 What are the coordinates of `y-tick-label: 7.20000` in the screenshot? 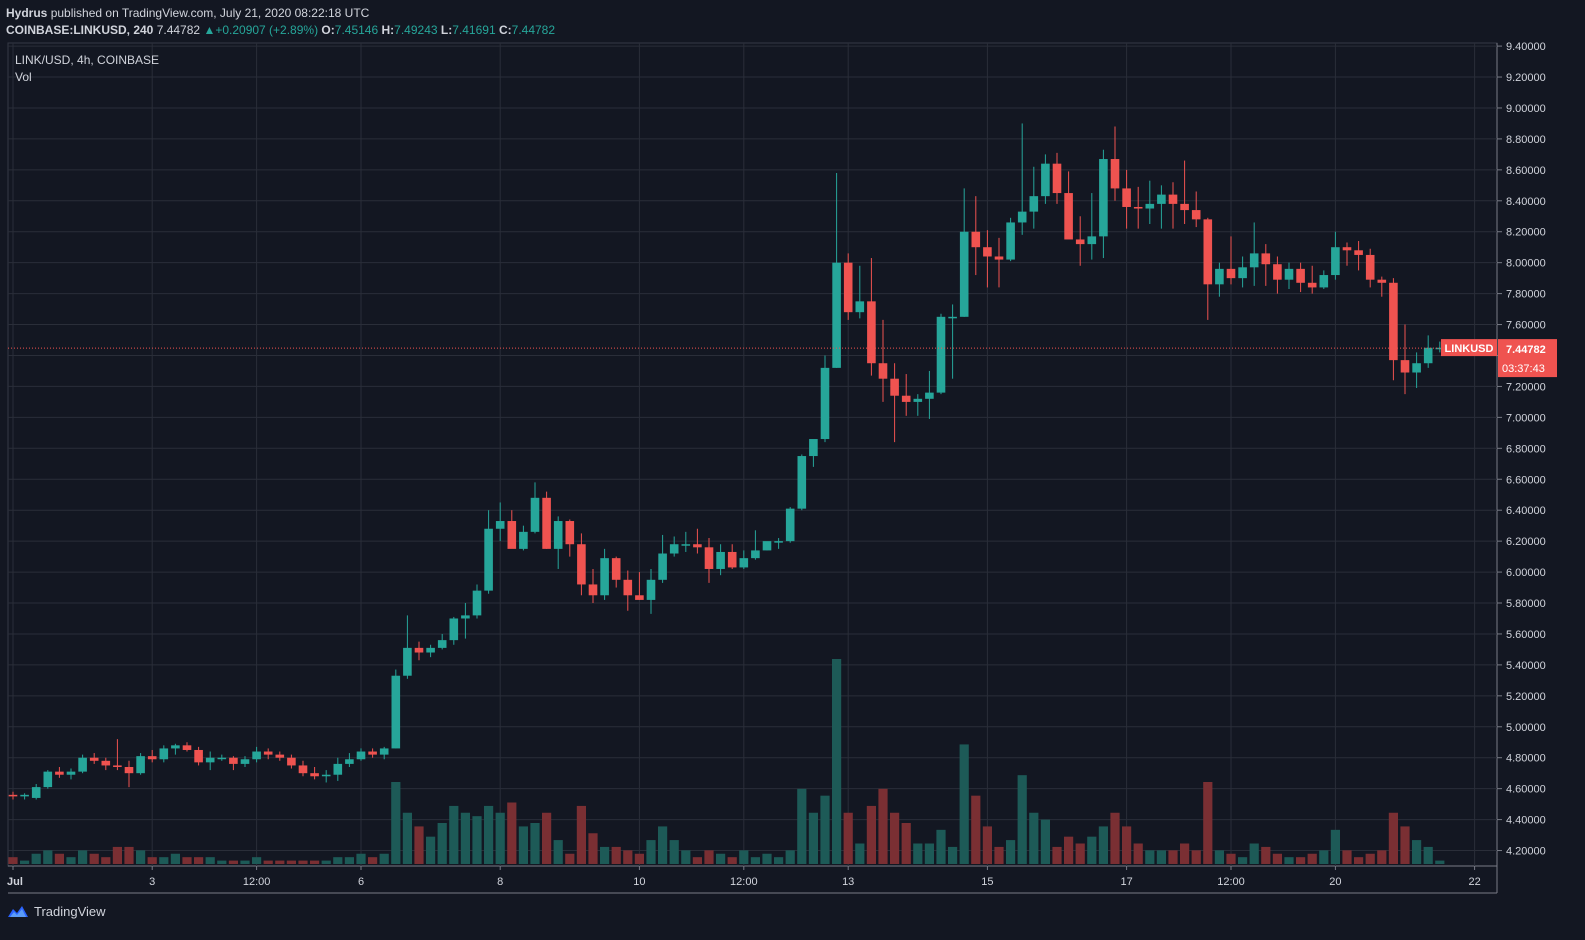 It's located at (1526, 387).